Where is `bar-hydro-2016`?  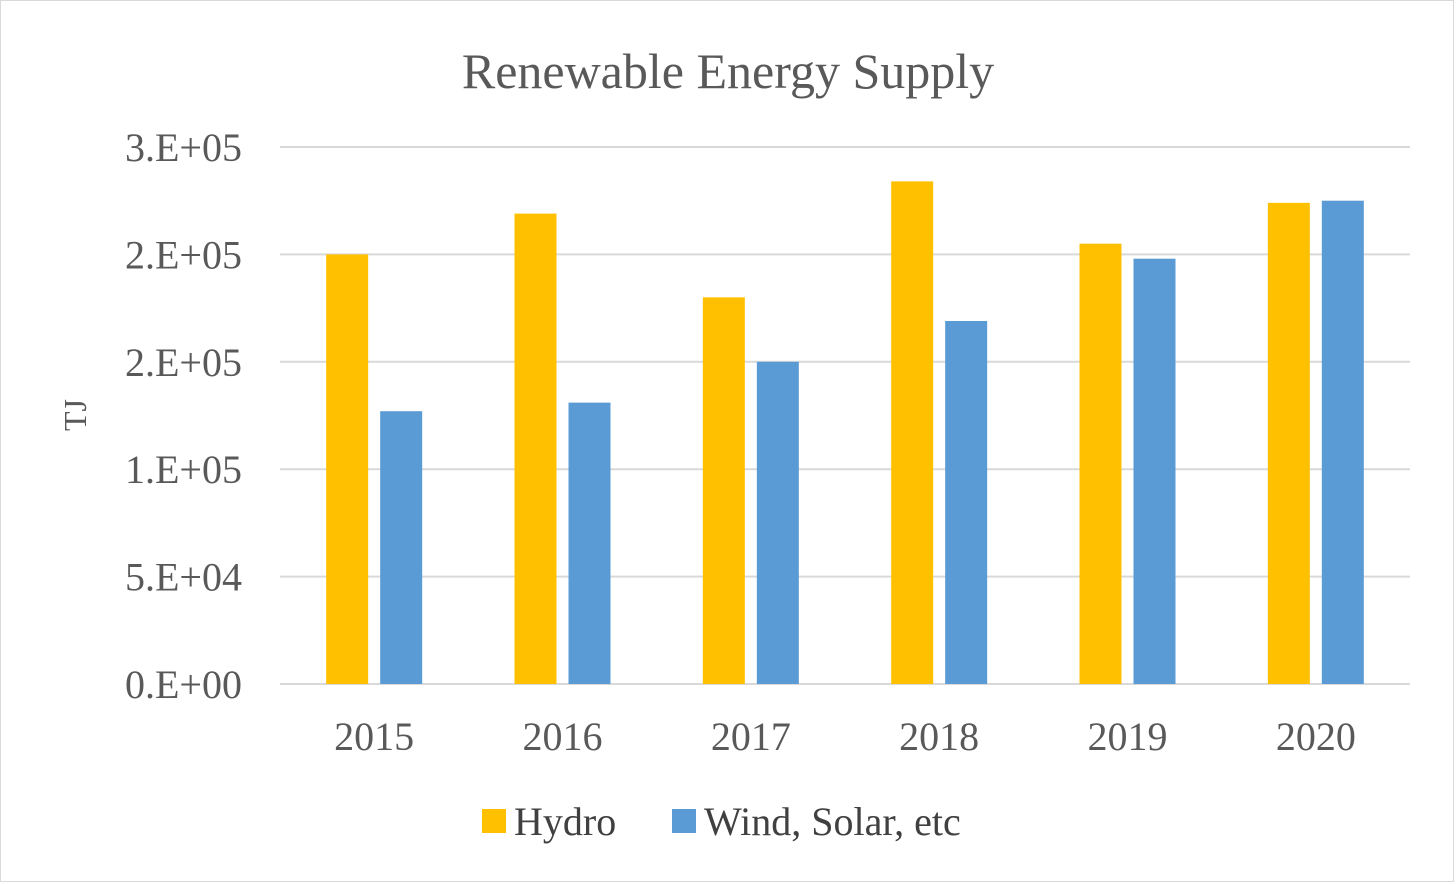 bar-hydro-2016 is located at coordinates (535, 448).